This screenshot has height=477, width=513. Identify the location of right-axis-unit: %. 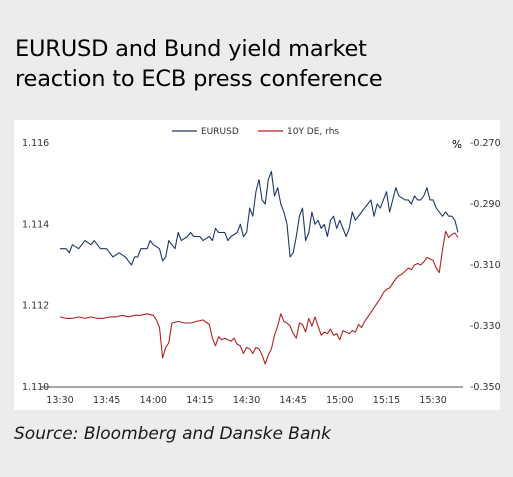
(457, 145).